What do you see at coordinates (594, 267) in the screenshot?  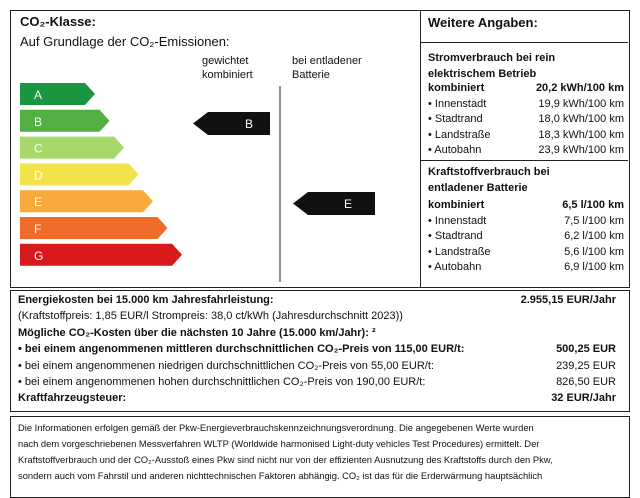 I see `row-value: 6,9 l/100 km` at bounding box center [594, 267].